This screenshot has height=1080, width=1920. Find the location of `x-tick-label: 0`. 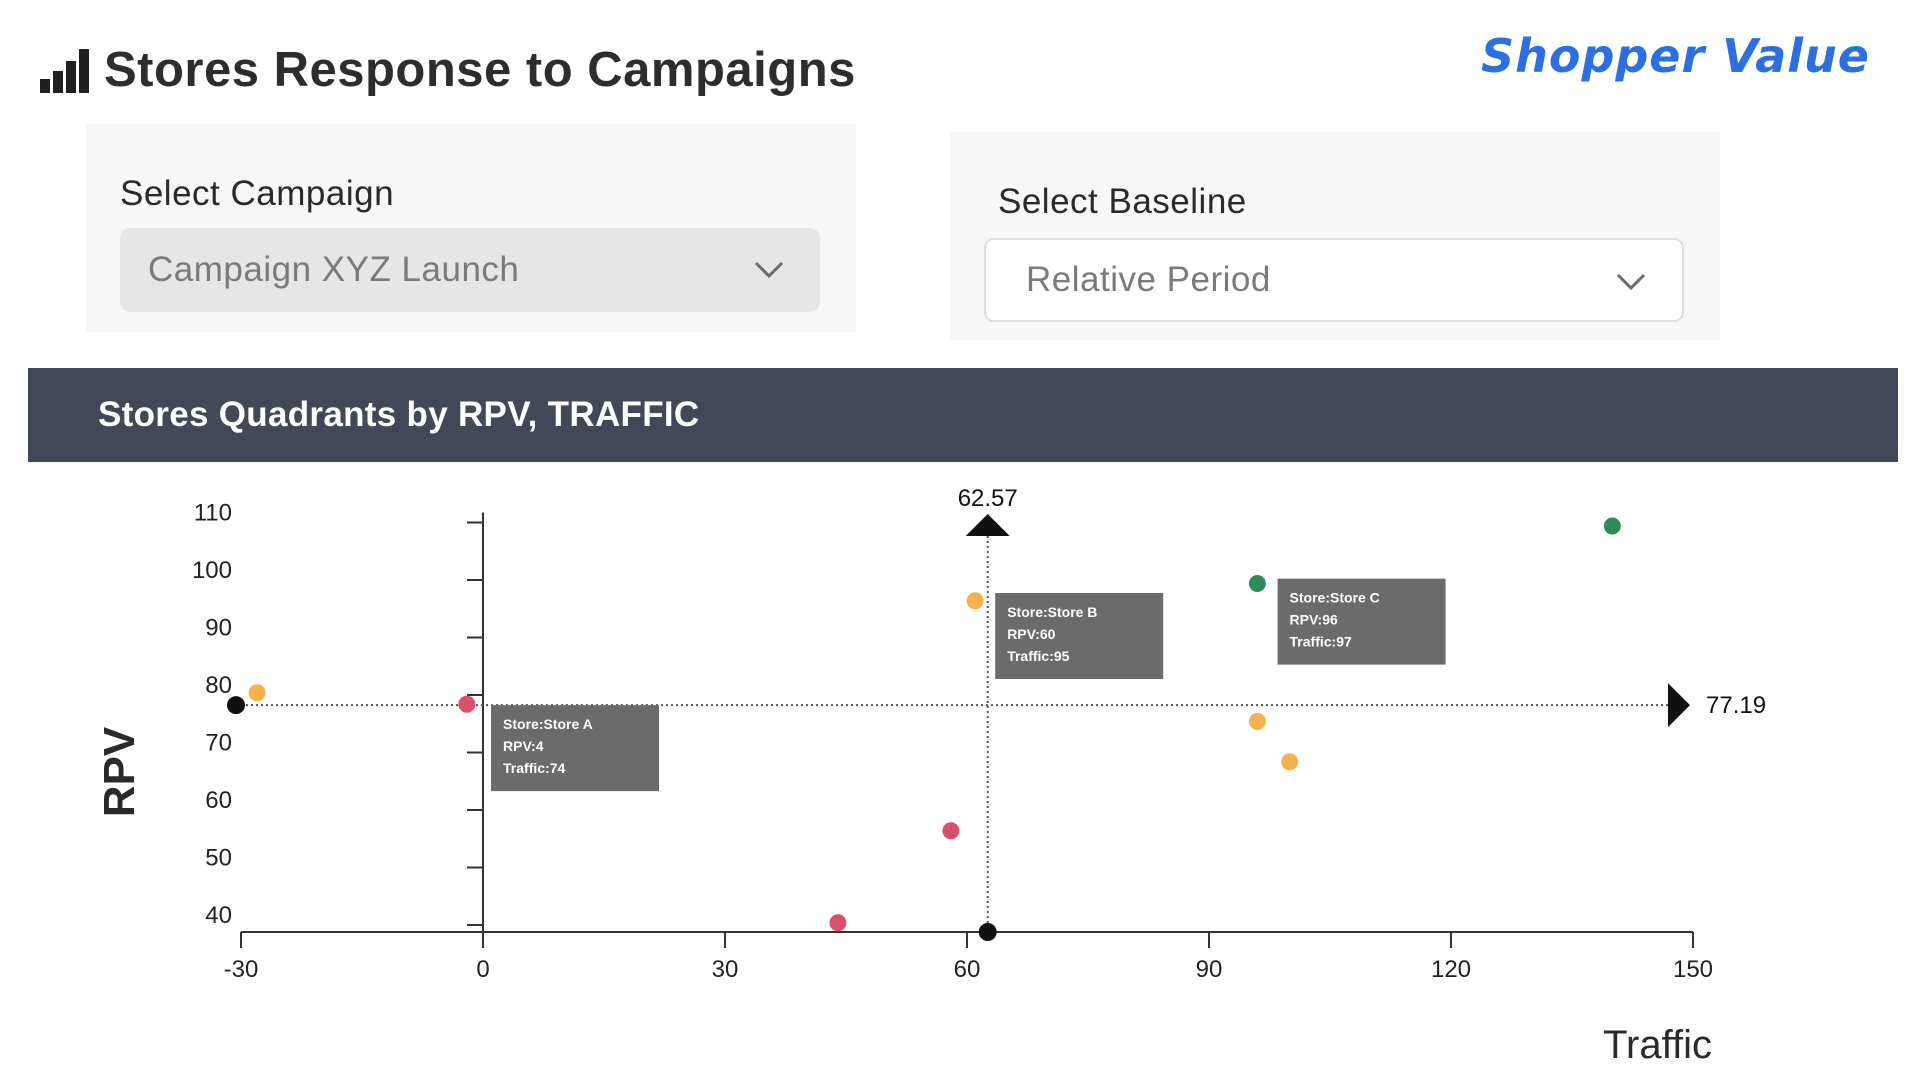

x-tick-label: 0 is located at coordinates (482, 969).